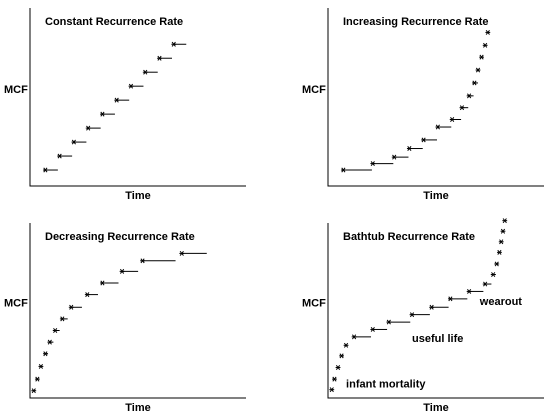 The width and height of the screenshot is (548, 419). What do you see at coordinates (409, 237) in the screenshot?
I see `chart-title: Bathtub Recurrence Rate` at bounding box center [409, 237].